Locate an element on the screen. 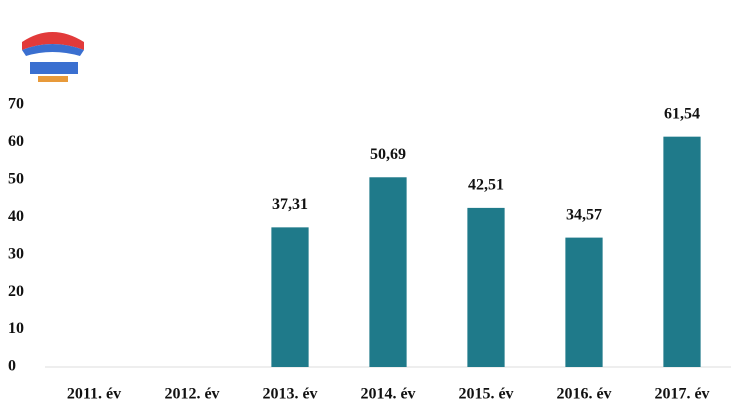 The image size is (731, 409). y-tick-label: 0 is located at coordinates (12, 366).